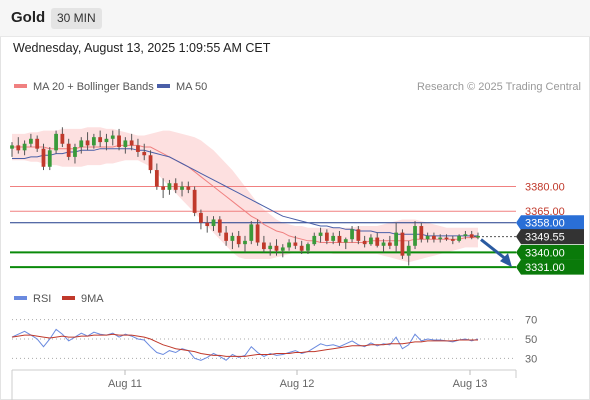  What do you see at coordinates (531, 340) in the screenshot?
I see `rsi-tick-label: 50` at bounding box center [531, 340].